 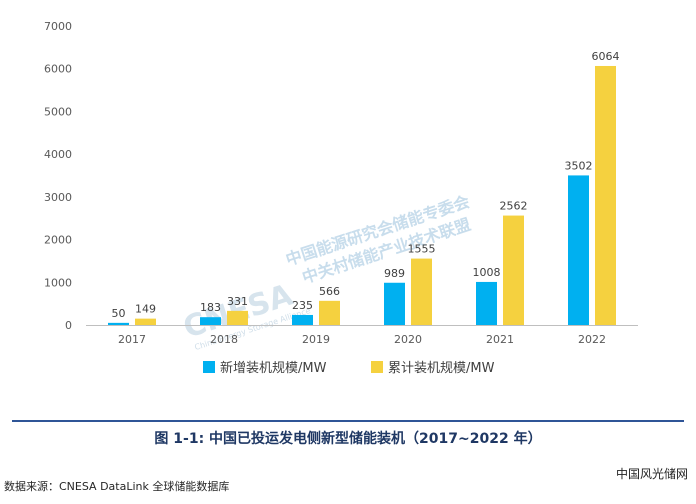 I want to click on y-tick-label: 6000, so click(x=58, y=69).